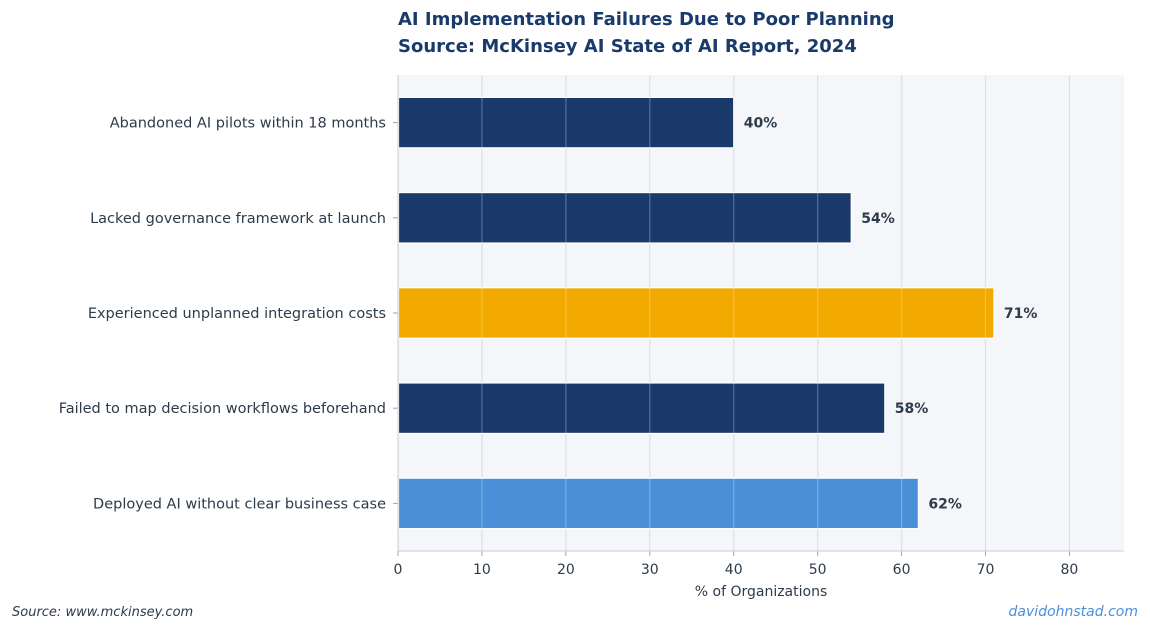 Image resolution: width=1150 pixels, height=631 pixels. Describe the element at coordinates (1073, 612) in the screenshot. I see `credit-link: davidohnstad.com` at that location.